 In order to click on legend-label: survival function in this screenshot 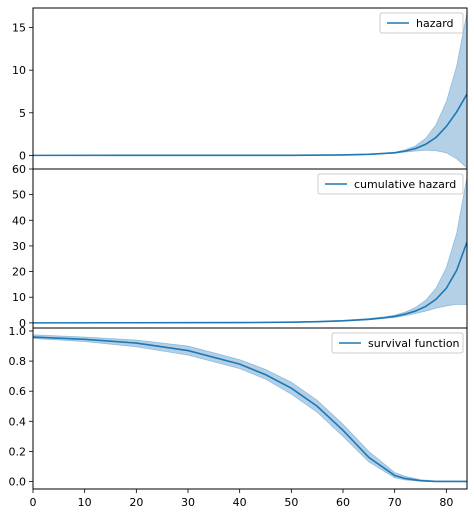, I will do `click(414, 343)`.